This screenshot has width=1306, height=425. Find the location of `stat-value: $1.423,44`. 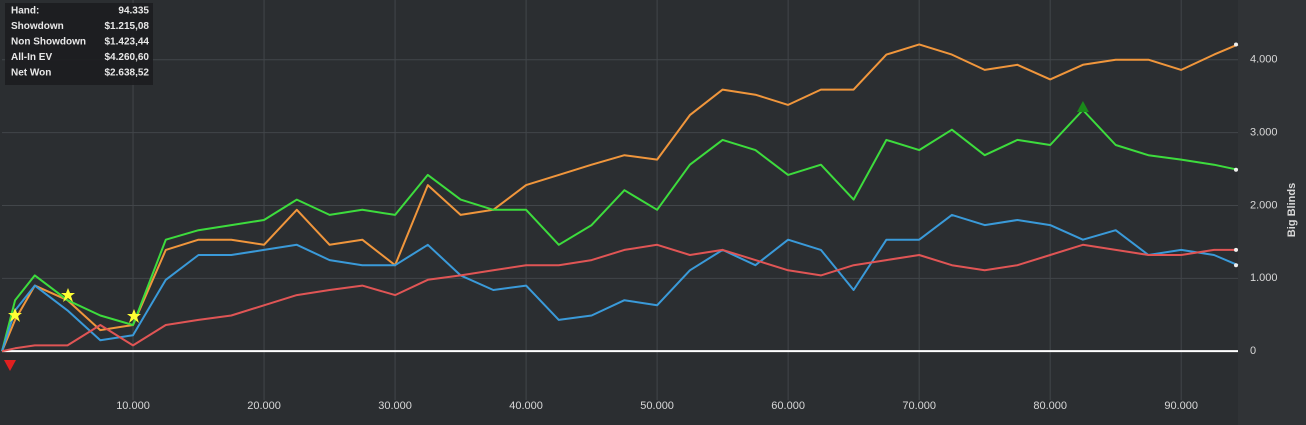

stat-value: $1.423,44 is located at coordinates (127, 42).